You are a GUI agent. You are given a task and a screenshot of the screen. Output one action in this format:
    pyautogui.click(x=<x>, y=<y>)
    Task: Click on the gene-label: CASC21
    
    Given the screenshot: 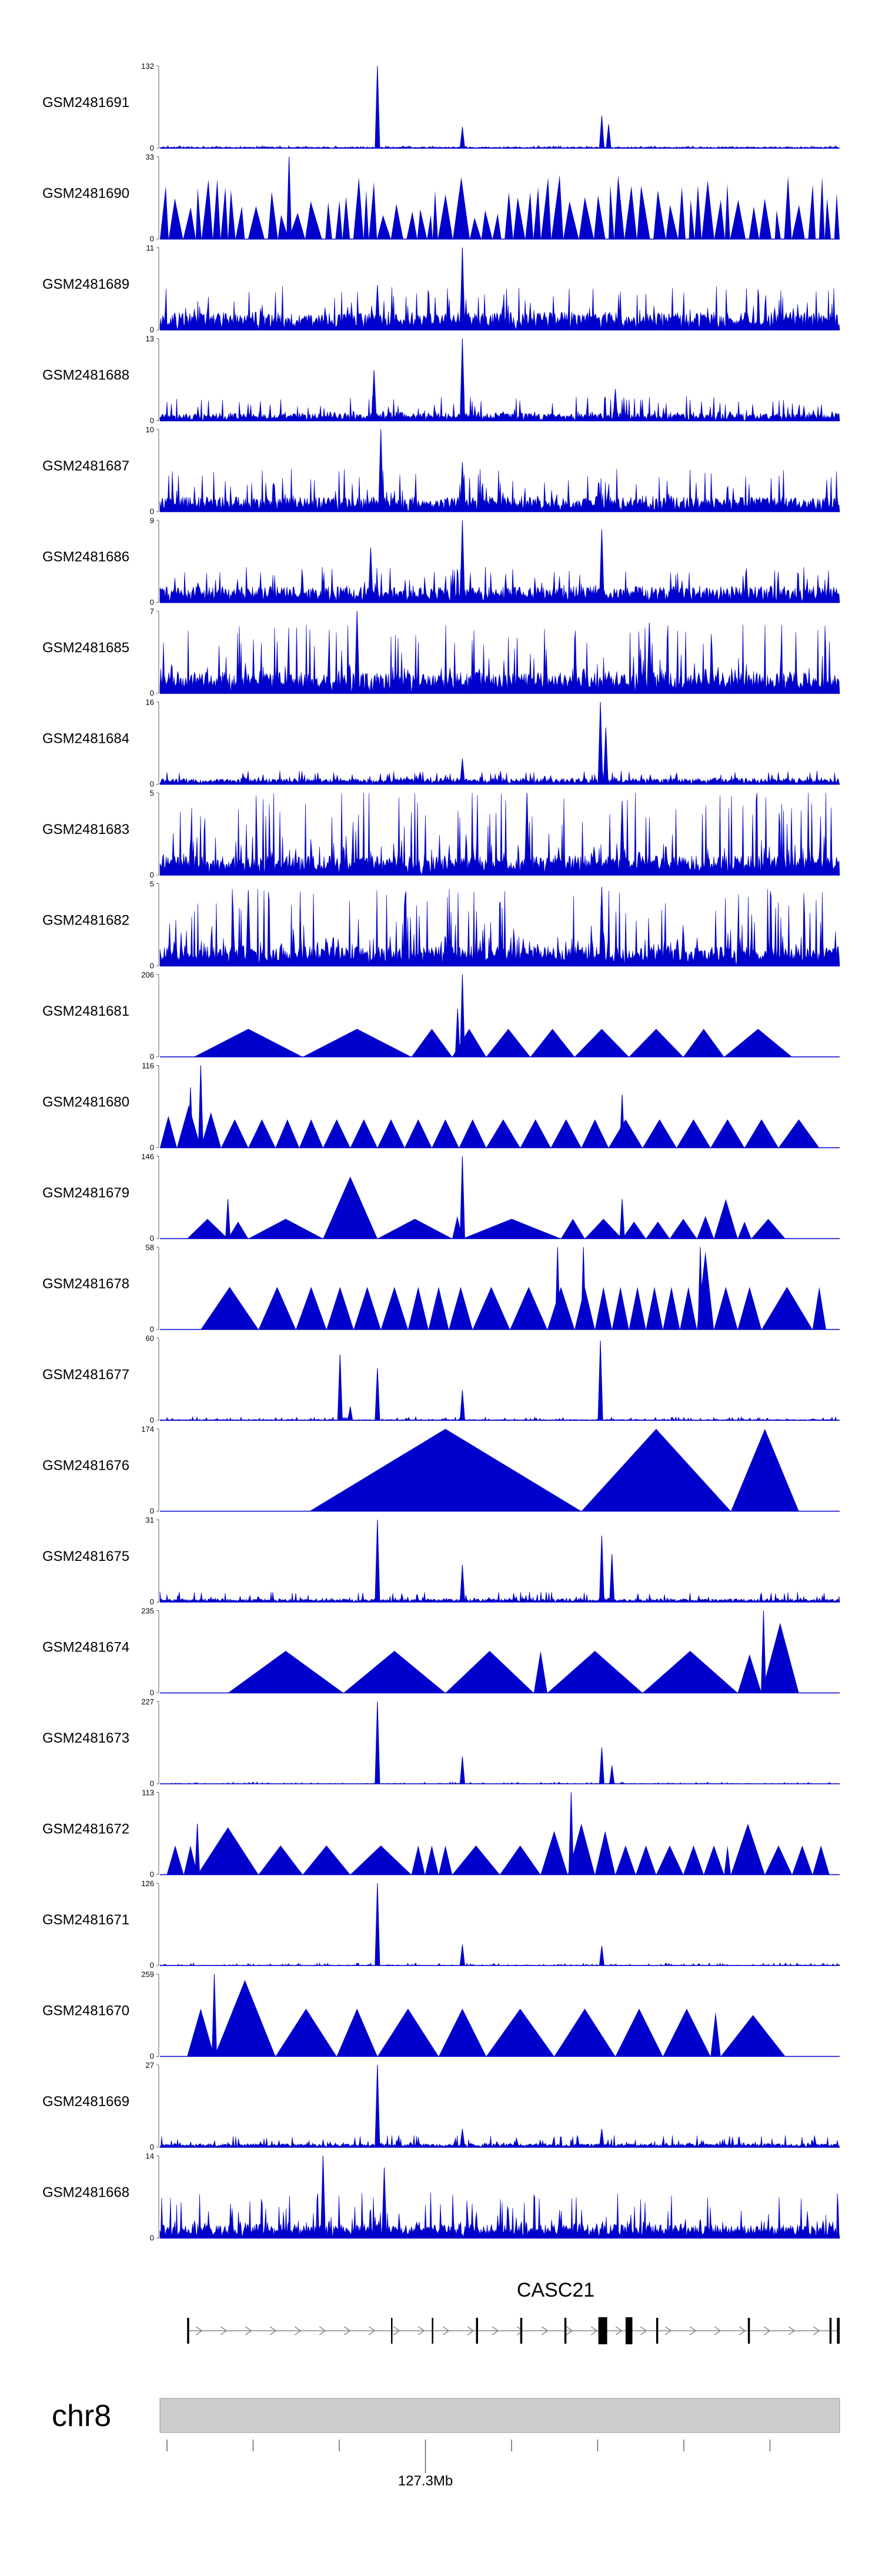 What is the action you would take?
    pyautogui.click(x=555, y=2290)
    